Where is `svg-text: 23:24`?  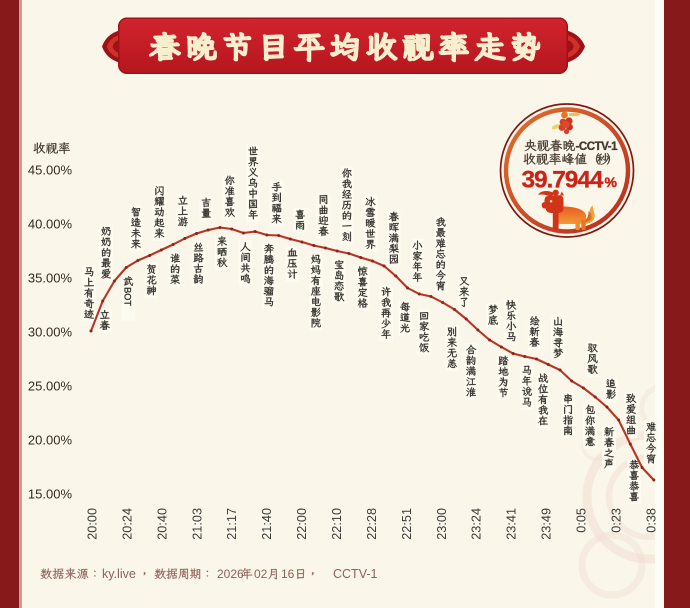
svg-text: 23:24 is located at coordinates (477, 524).